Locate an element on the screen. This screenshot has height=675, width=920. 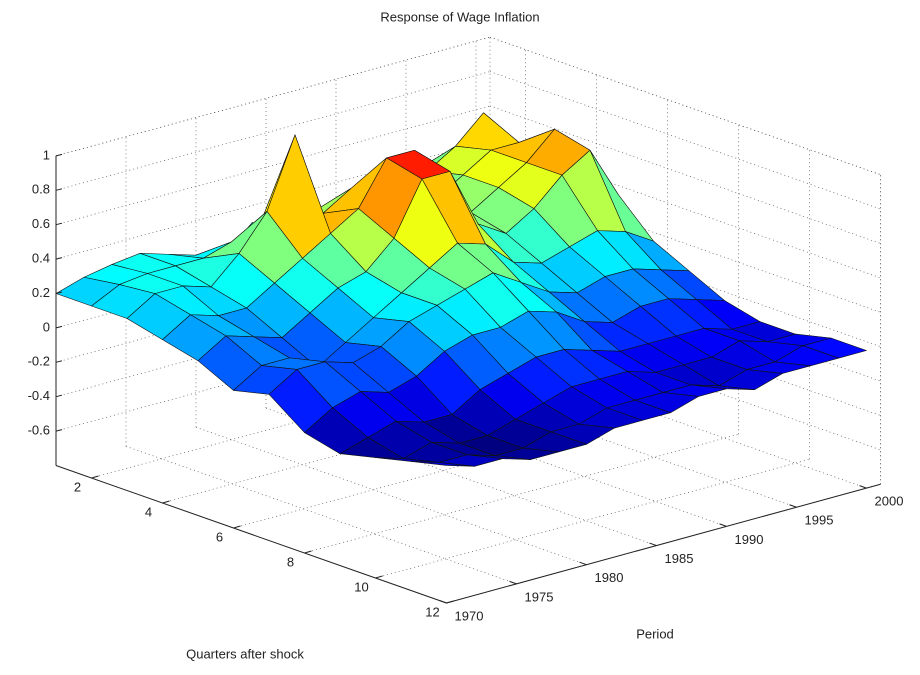
x-tick-label: 10 is located at coordinates (361, 586).